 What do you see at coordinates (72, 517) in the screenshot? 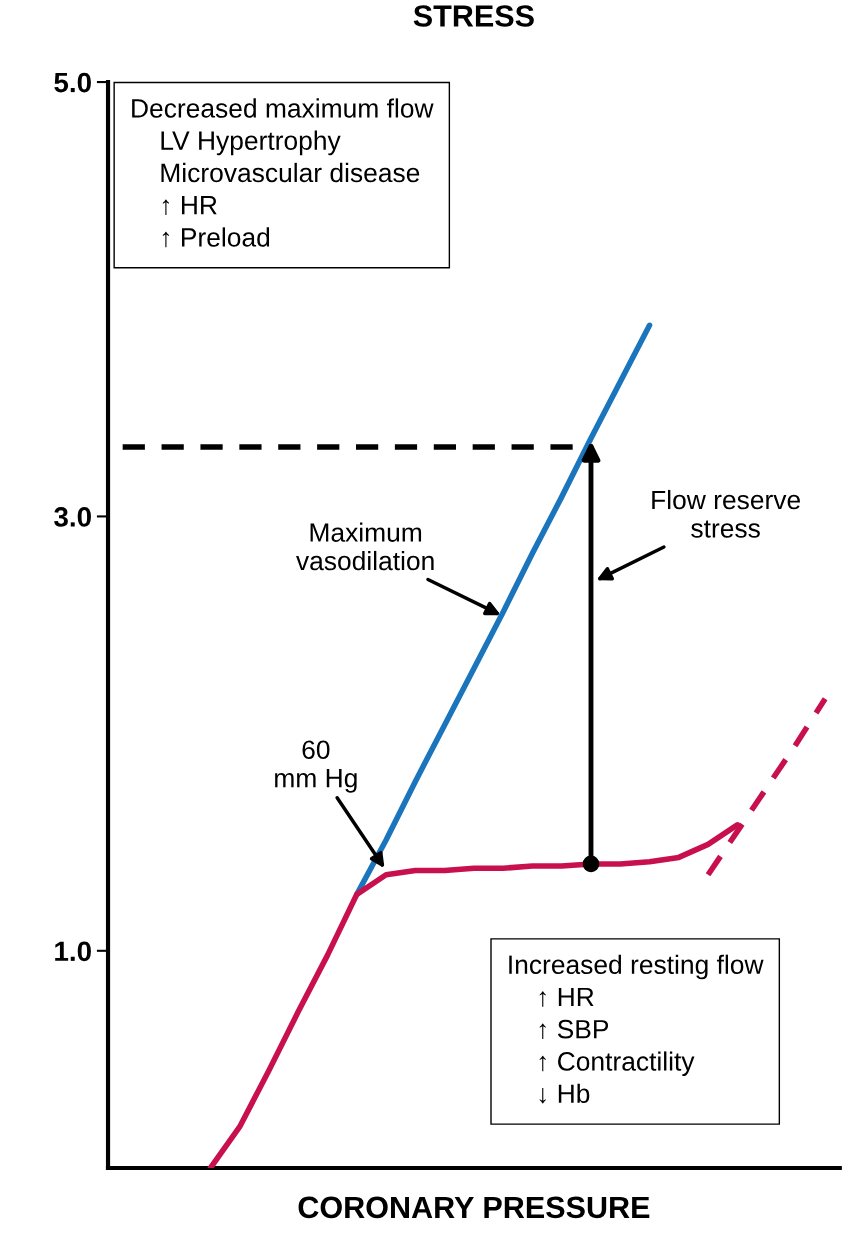
I see `y-tick-label: 3.0` at bounding box center [72, 517].